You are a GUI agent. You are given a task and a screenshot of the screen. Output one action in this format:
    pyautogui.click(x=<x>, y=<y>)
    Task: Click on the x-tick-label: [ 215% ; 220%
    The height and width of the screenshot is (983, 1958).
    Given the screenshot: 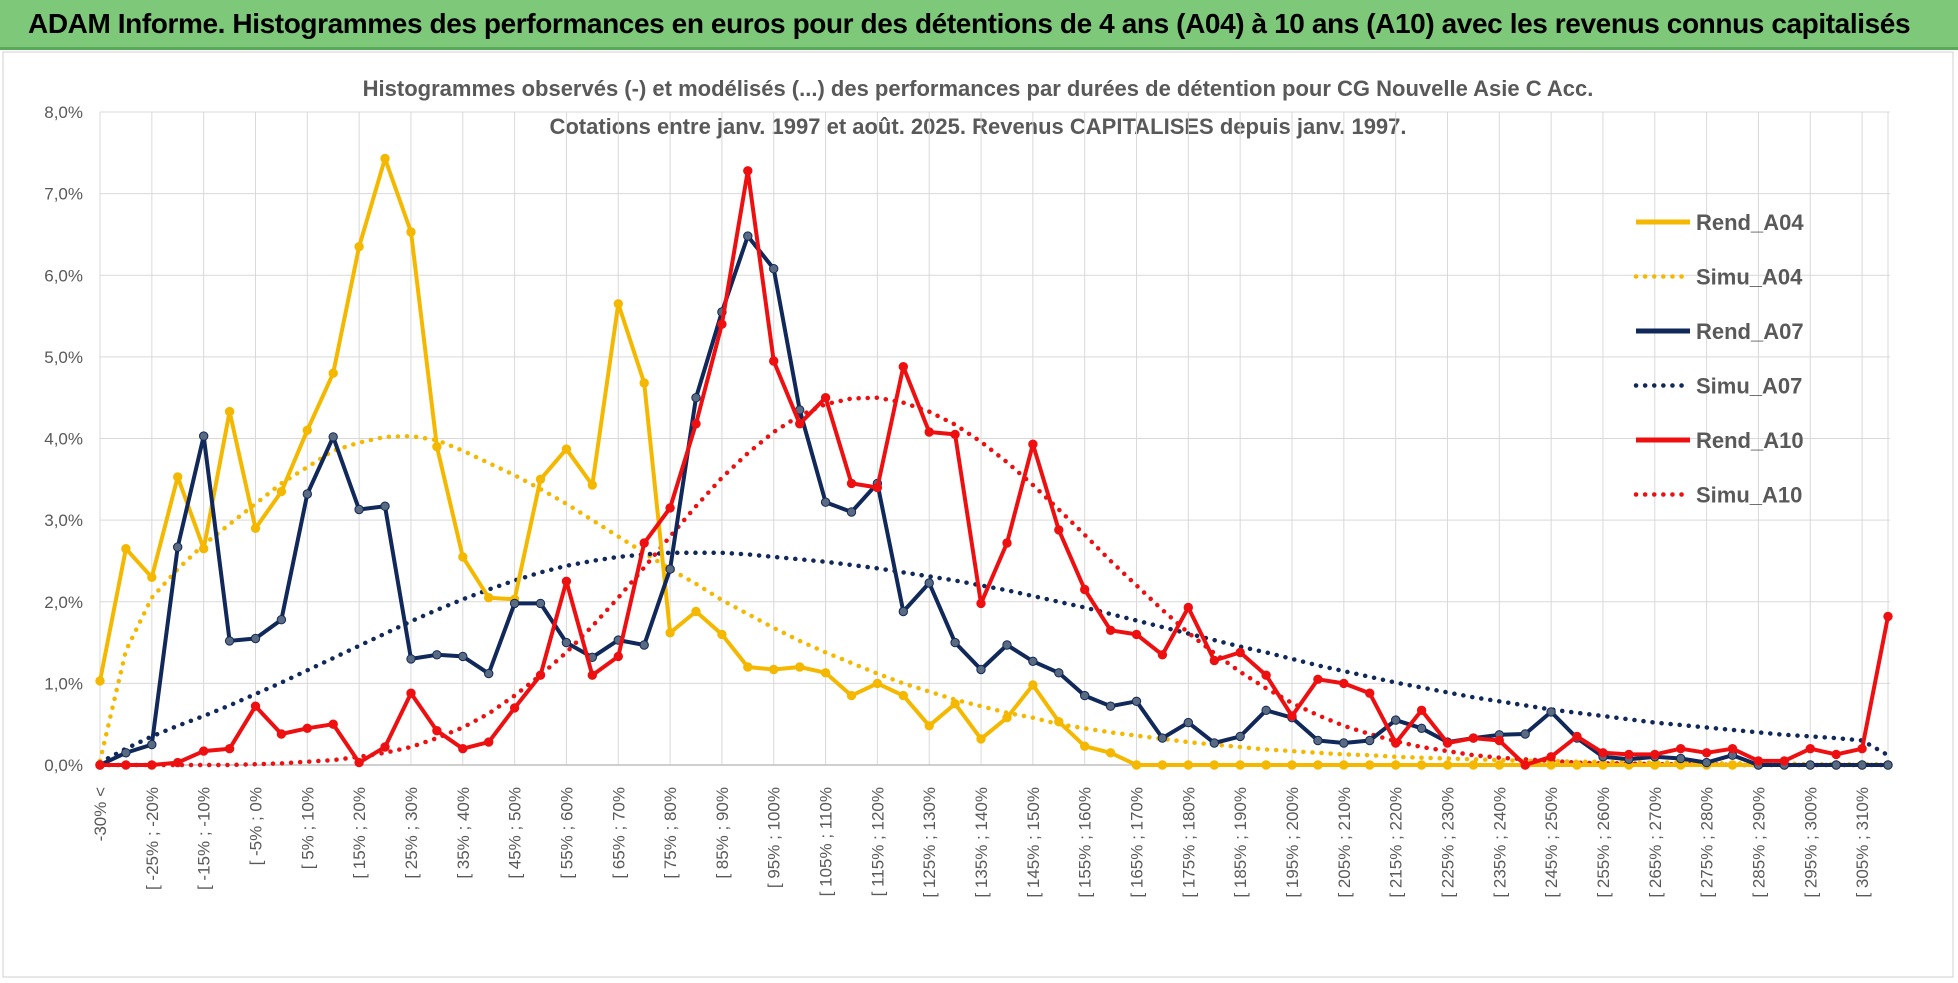 What is the action you would take?
    pyautogui.click(x=1396, y=842)
    